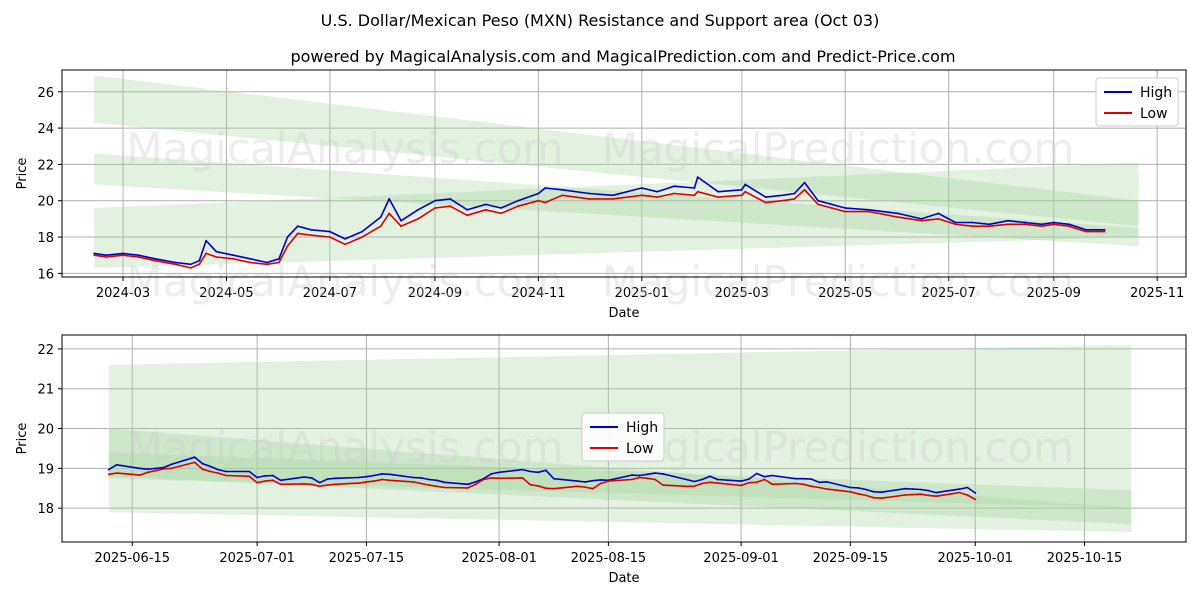 This screenshot has width=1200, height=600. What do you see at coordinates (623, 578) in the screenshot?
I see `x-axis-label: Date` at bounding box center [623, 578].